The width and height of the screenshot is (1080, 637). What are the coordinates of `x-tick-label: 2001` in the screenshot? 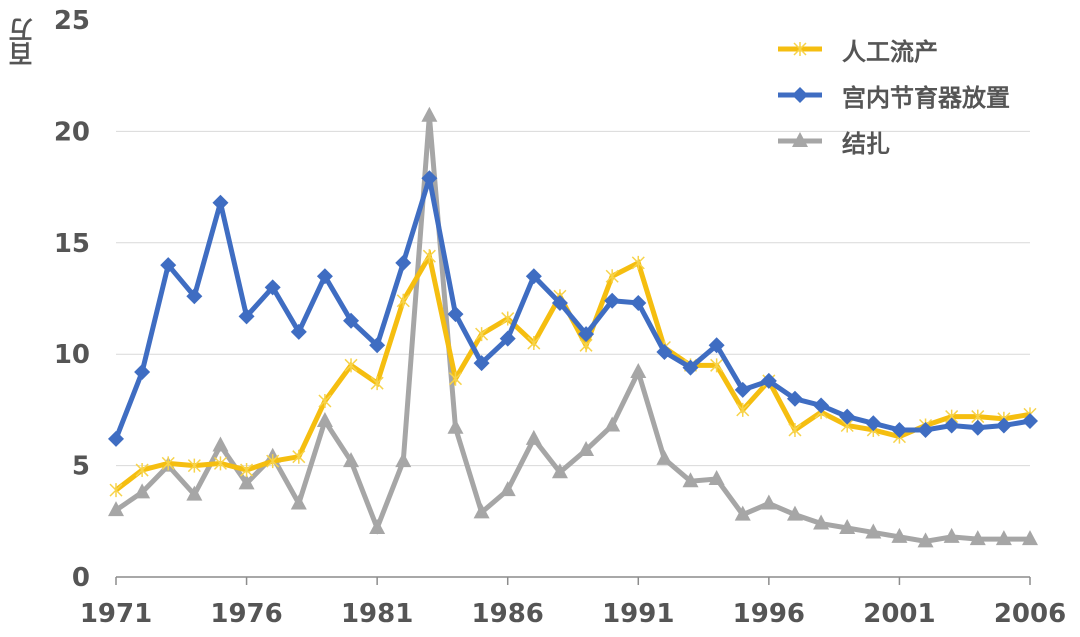 It's located at (899, 614).